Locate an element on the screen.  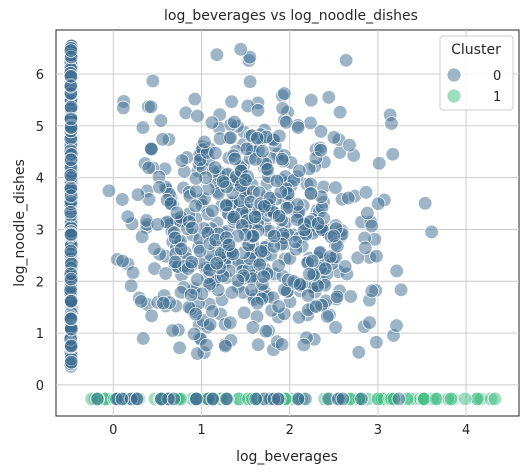
x-tick-label: 3 is located at coordinates (378, 430).